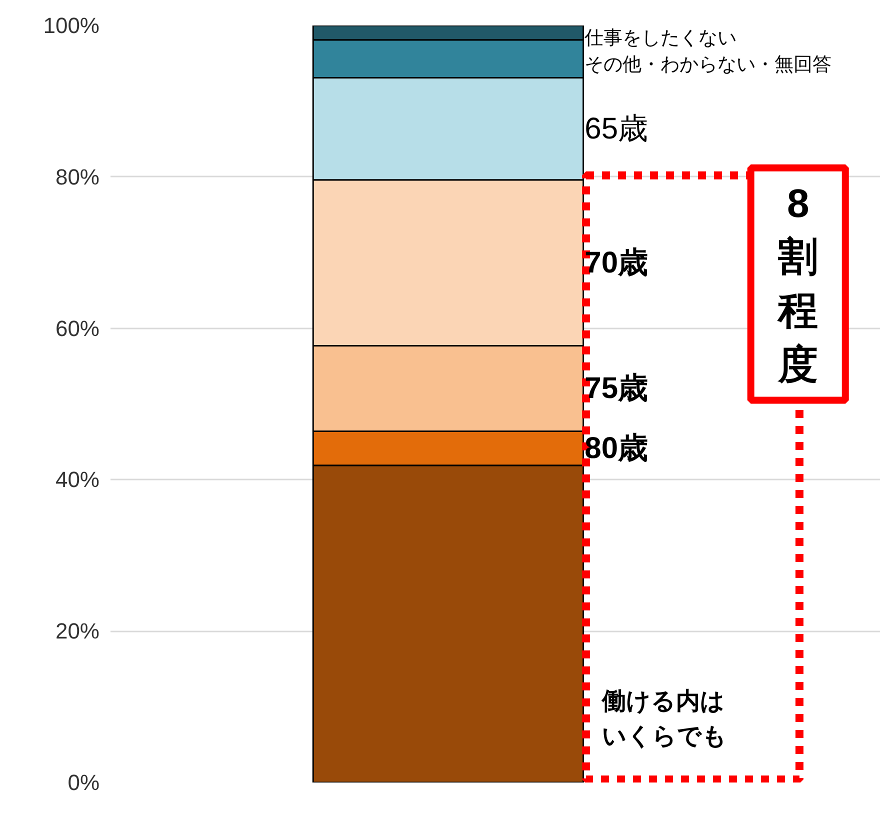  I want to click on series-label: 70歳, so click(616, 263).